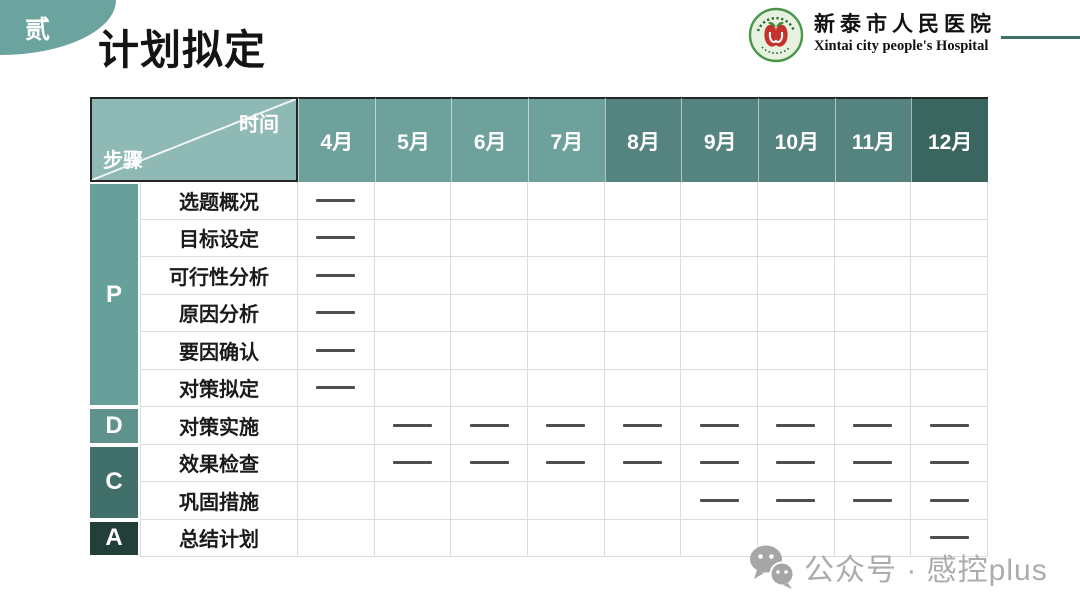 The width and height of the screenshot is (1080, 608). What do you see at coordinates (58, 27) in the screenshot?
I see `section-number-badge: 贰` at bounding box center [58, 27].